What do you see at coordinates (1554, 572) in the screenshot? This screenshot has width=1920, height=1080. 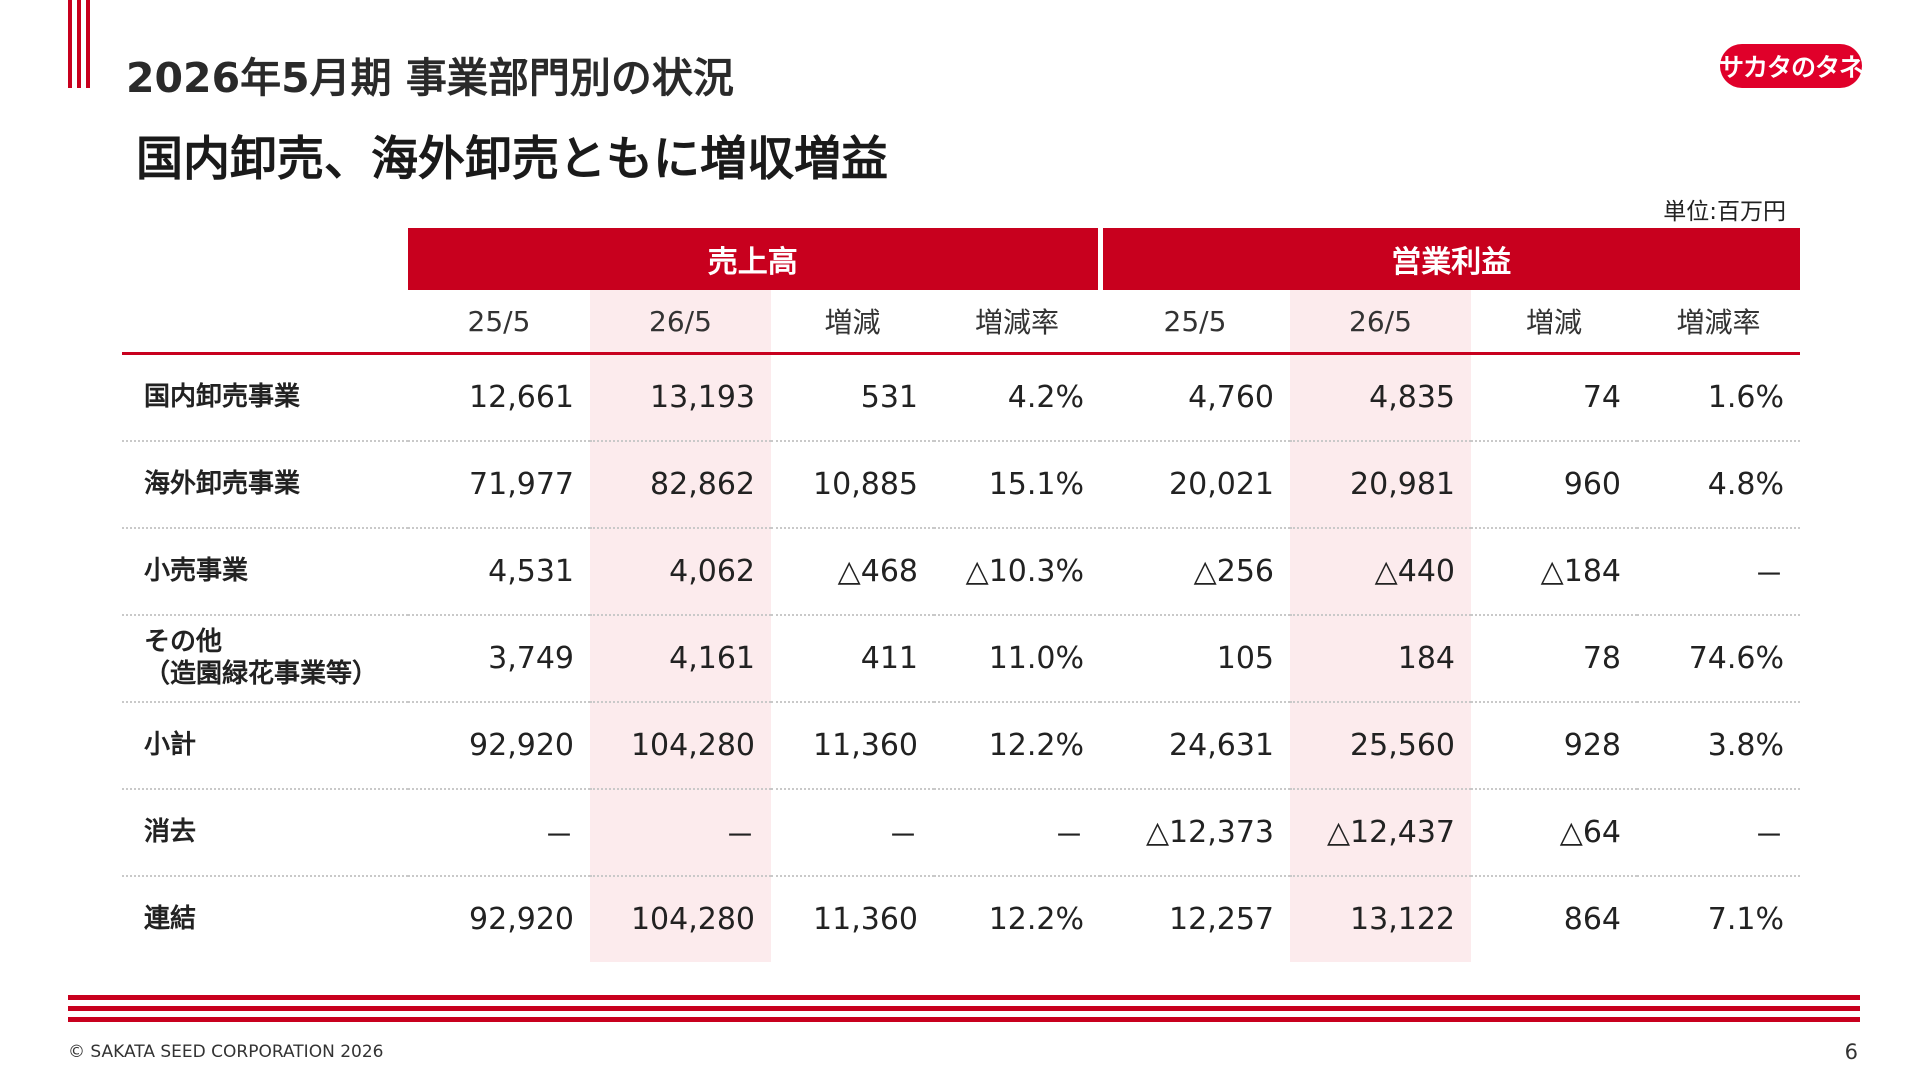 I see `table-cell: △184` at bounding box center [1554, 572].